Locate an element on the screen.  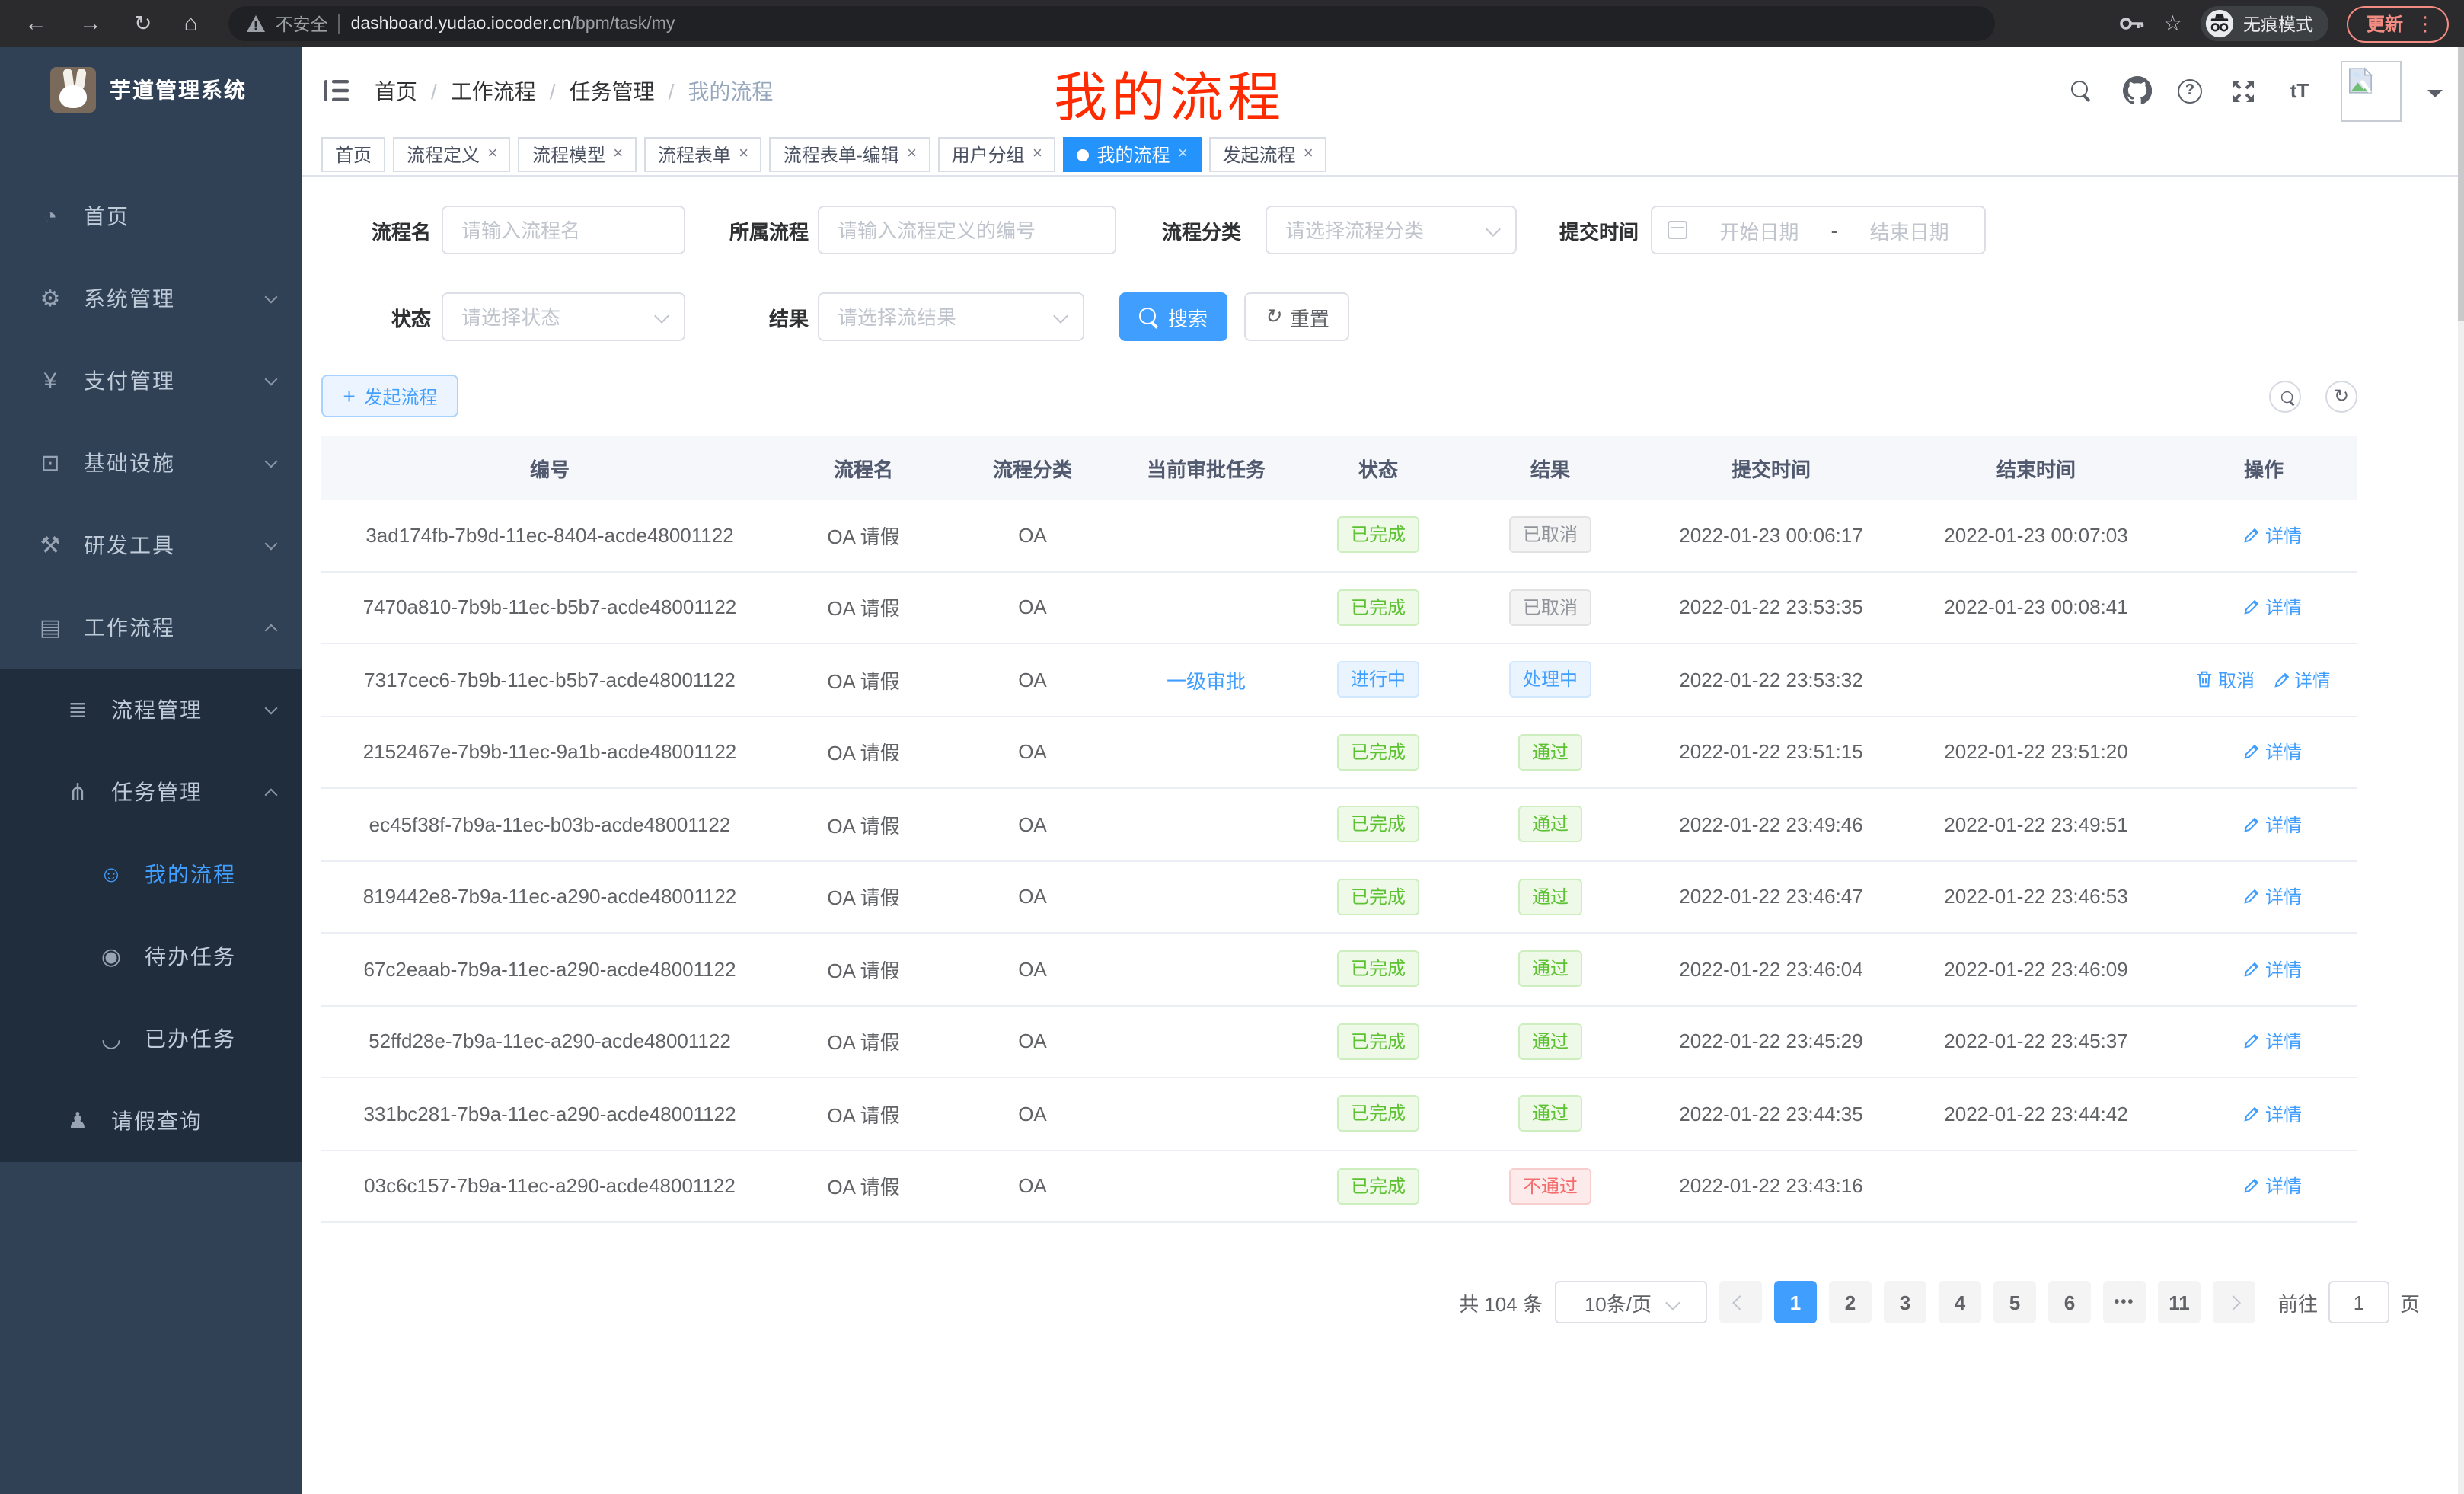
sidebar-item: ⚙ 系统管理 is located at coordinates (151, 298).